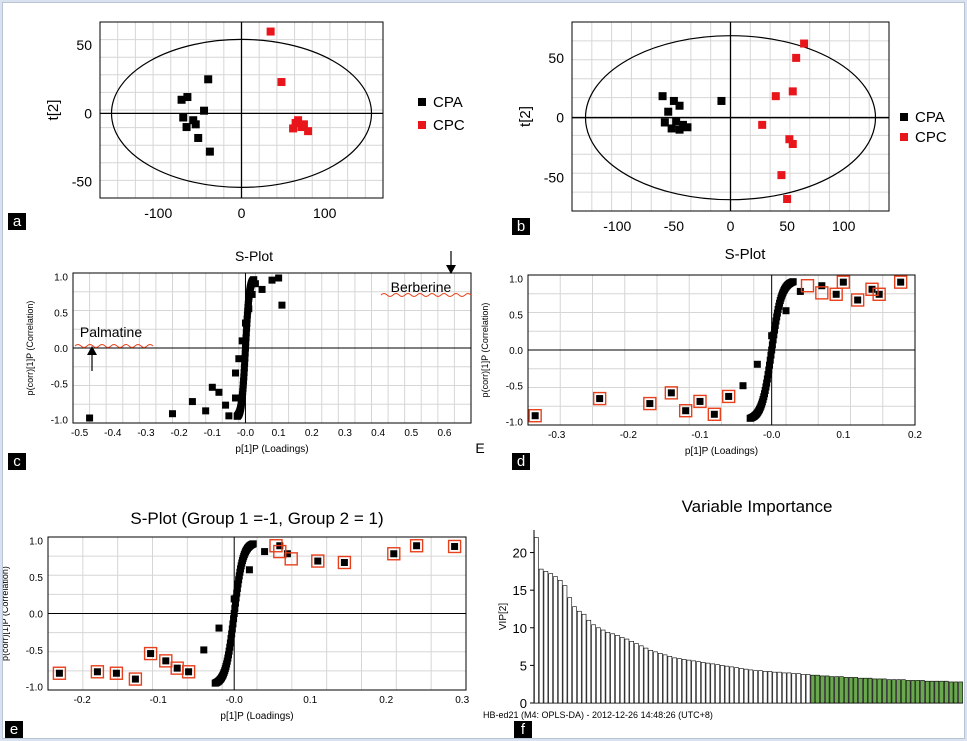 Image resolution: width=967 pixels, height=741 pixels. I want to click on panel-b-legend-label: CPA, so click(930, 117).